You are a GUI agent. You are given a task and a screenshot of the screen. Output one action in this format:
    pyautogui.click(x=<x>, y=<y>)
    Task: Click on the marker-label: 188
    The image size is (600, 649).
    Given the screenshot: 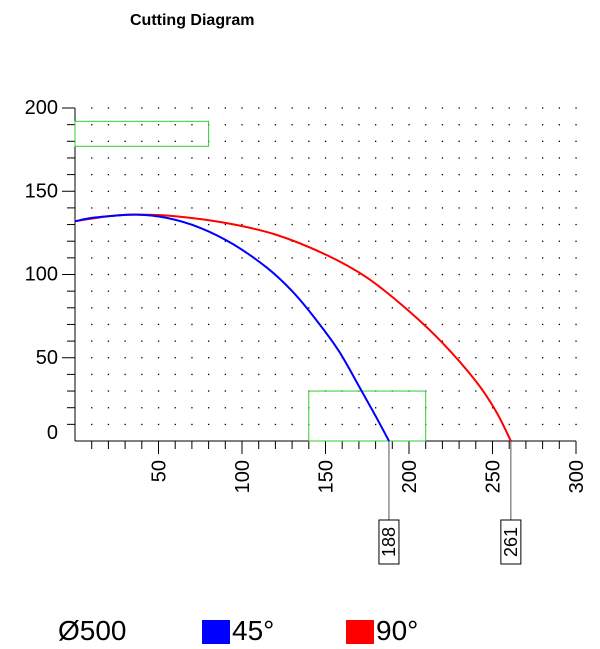 What is the action you would take?
    pyautogui.click(x=389, y=542)
    